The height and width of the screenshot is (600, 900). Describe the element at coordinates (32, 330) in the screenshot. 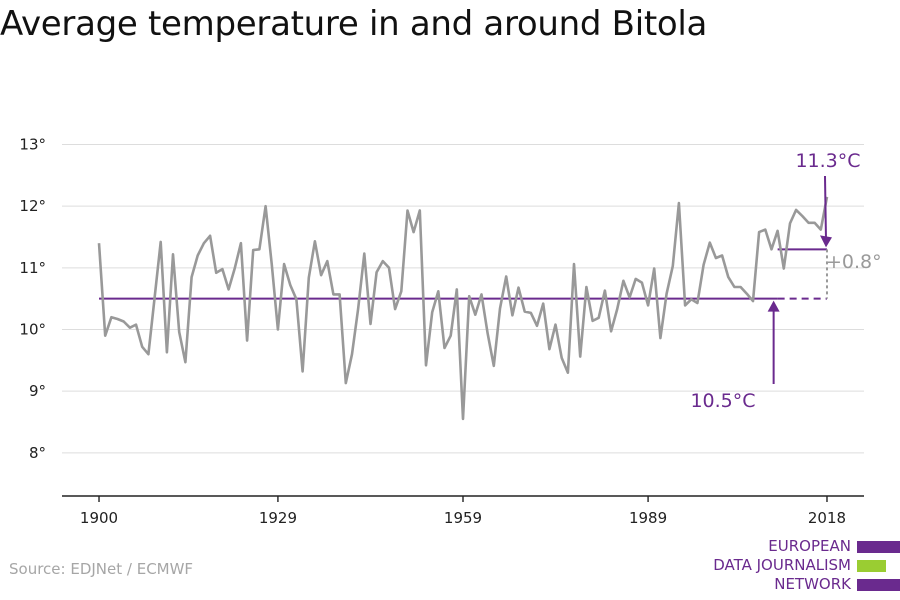

I see `y-tick-label-10: 10°` at that location.